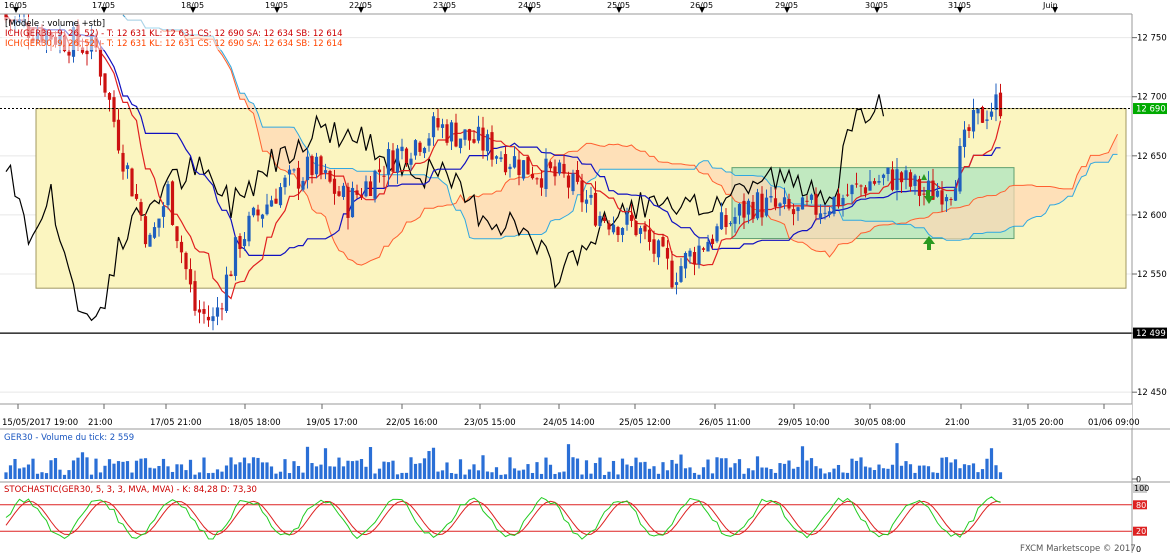  Describe the element at coordinates (192, 5) in the screenshot. I see `date-label: 18/05` at that location.